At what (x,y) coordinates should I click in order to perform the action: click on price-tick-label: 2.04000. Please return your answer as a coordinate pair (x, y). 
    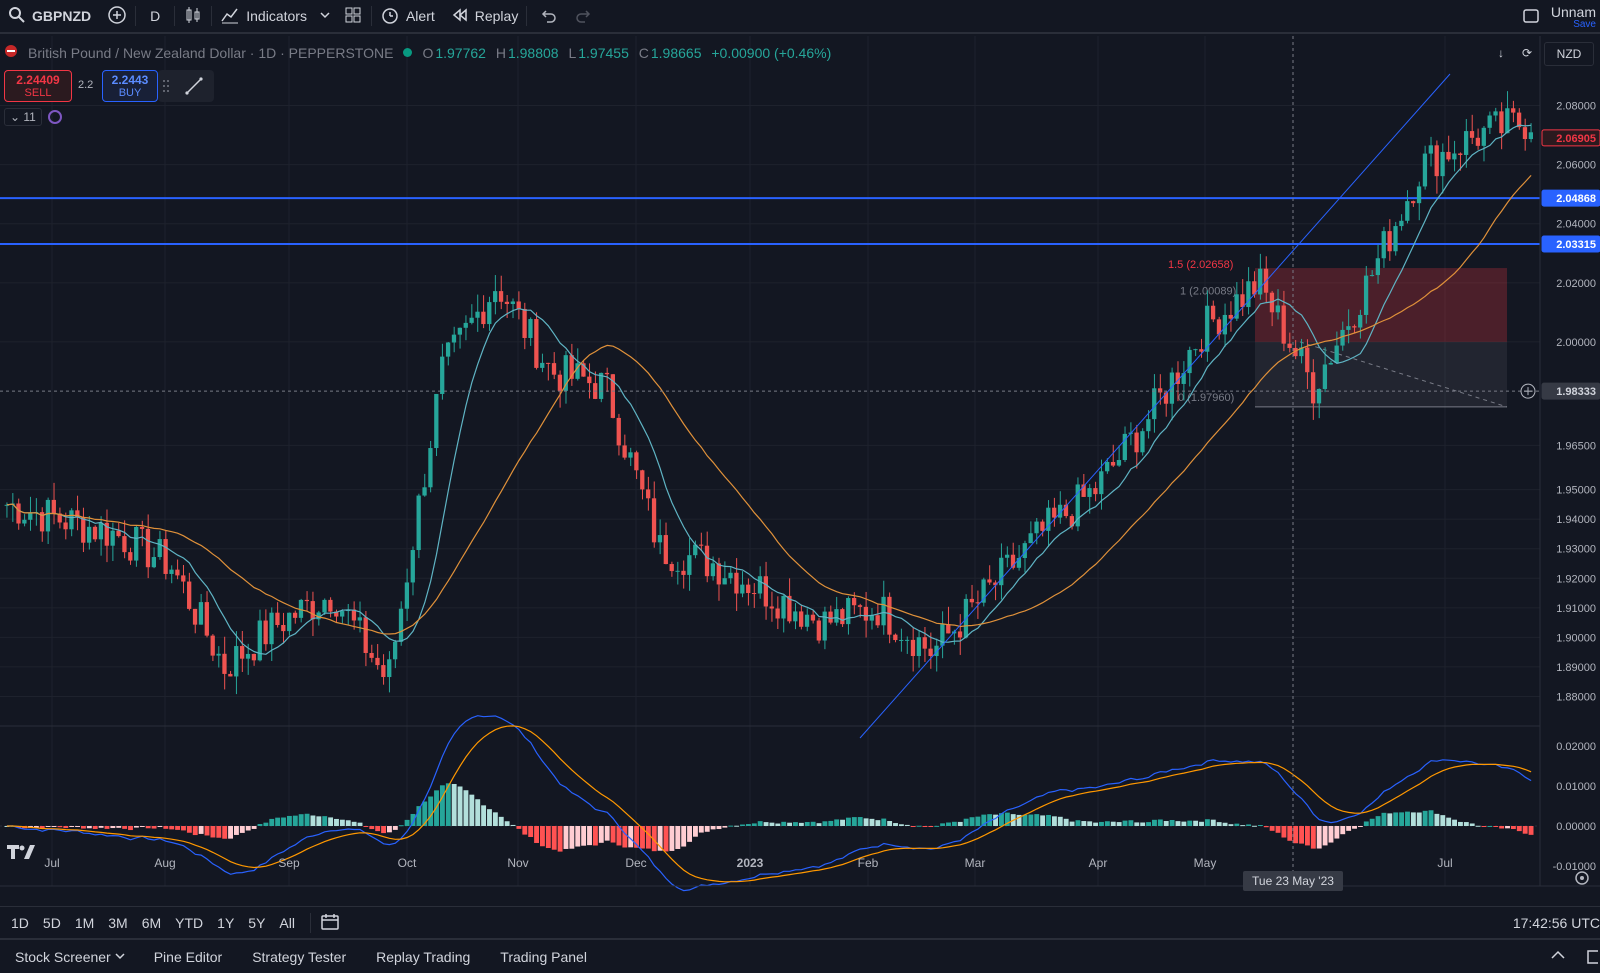
    Looking at the image, I should click on (1576, 225).